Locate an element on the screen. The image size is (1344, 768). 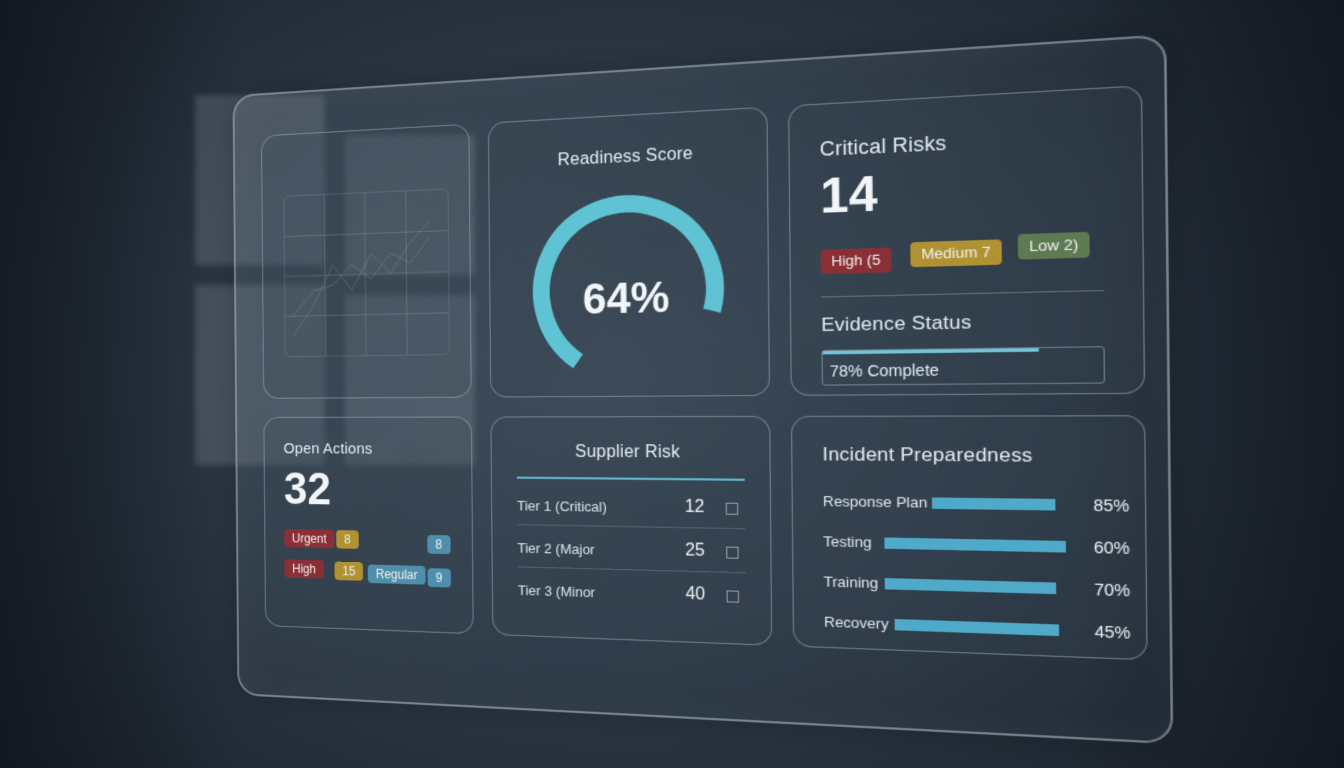
risk-badge-high: High (5 is located at coordinates (856, 260).